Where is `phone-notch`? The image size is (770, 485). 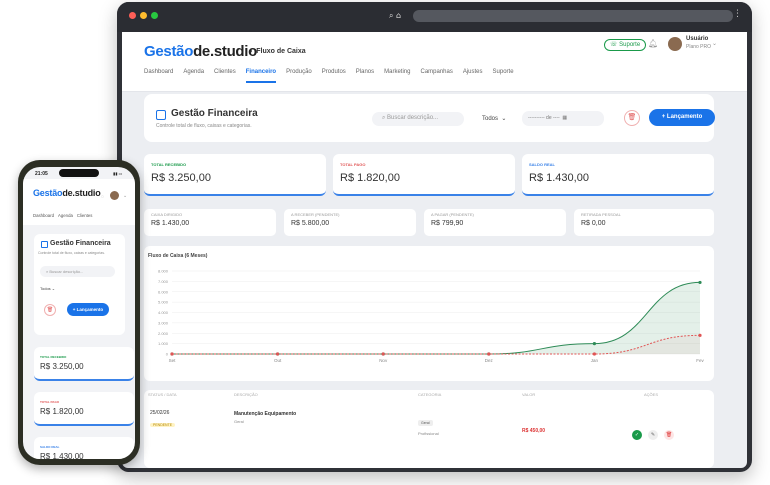
phone-notch is located at coordinates (79, 173).